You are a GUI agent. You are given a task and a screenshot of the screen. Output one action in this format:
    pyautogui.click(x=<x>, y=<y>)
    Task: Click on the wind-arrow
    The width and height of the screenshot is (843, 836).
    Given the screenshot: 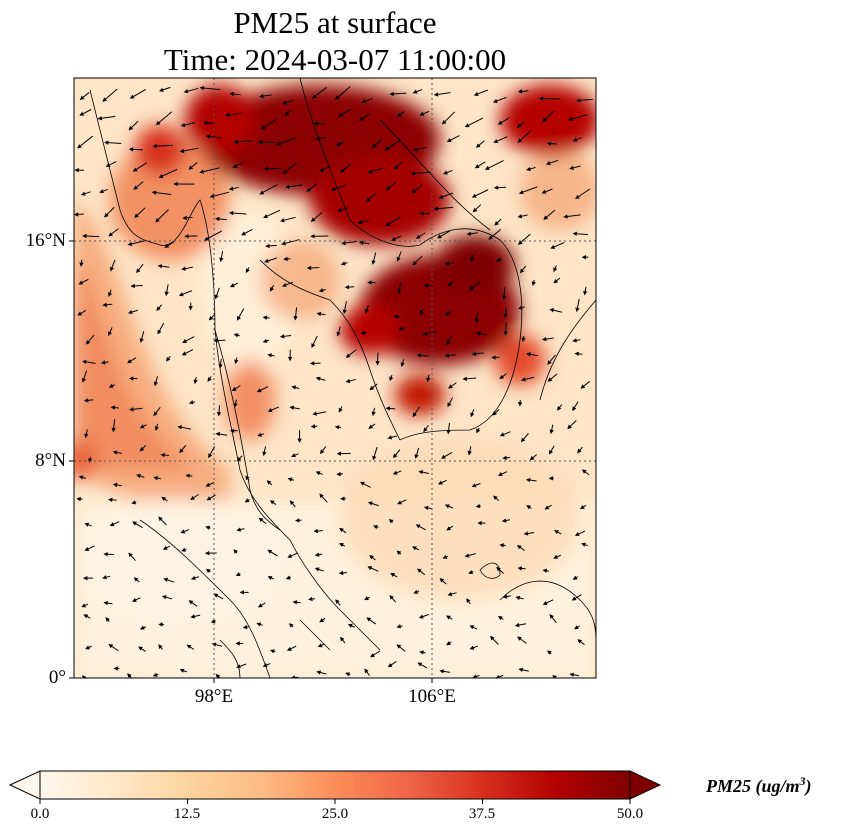 What is the action you would take?
    pyautogui.click(x=474, y=122)
    